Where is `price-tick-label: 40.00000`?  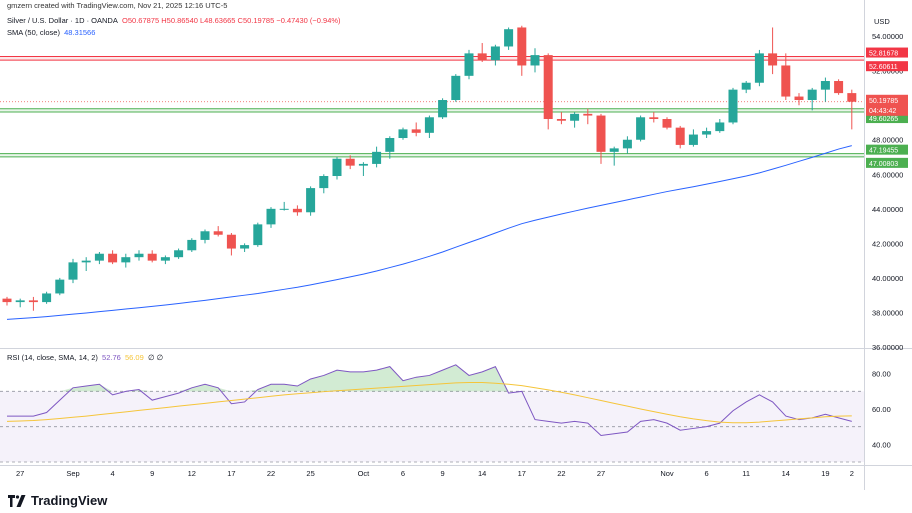 price-tick-label: 40.00000 is located at coordinates (887, 278).